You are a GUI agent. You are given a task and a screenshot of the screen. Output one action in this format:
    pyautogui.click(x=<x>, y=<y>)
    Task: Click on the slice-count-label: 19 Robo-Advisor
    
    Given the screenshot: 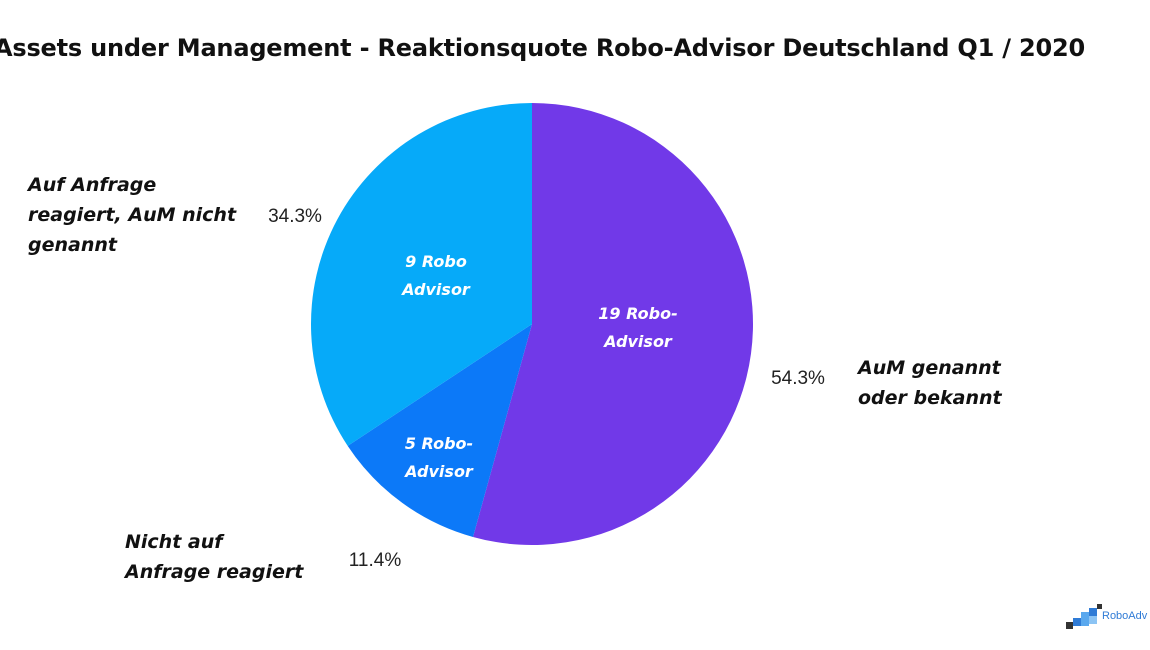 What is the action you would take?
    pyautogui.click(x=637, y=327)
    